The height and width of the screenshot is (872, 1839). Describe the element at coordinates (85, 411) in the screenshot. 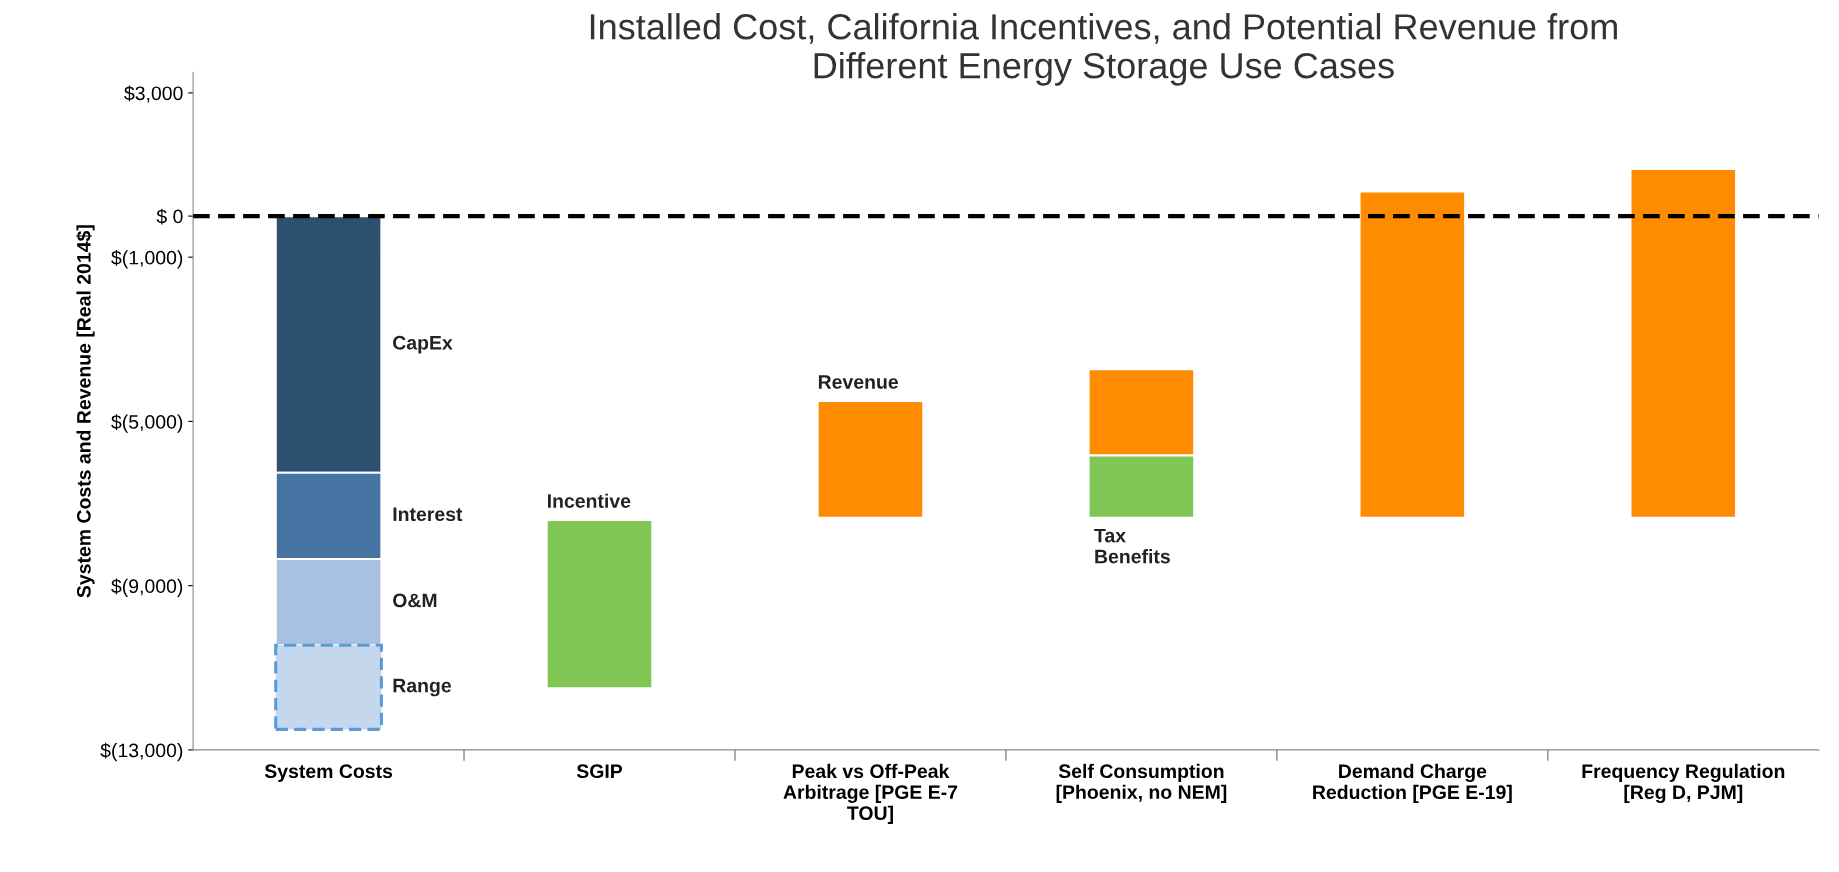

I see `y-axis-title: System Costs and Revenue [Real 2014$]` at that location.